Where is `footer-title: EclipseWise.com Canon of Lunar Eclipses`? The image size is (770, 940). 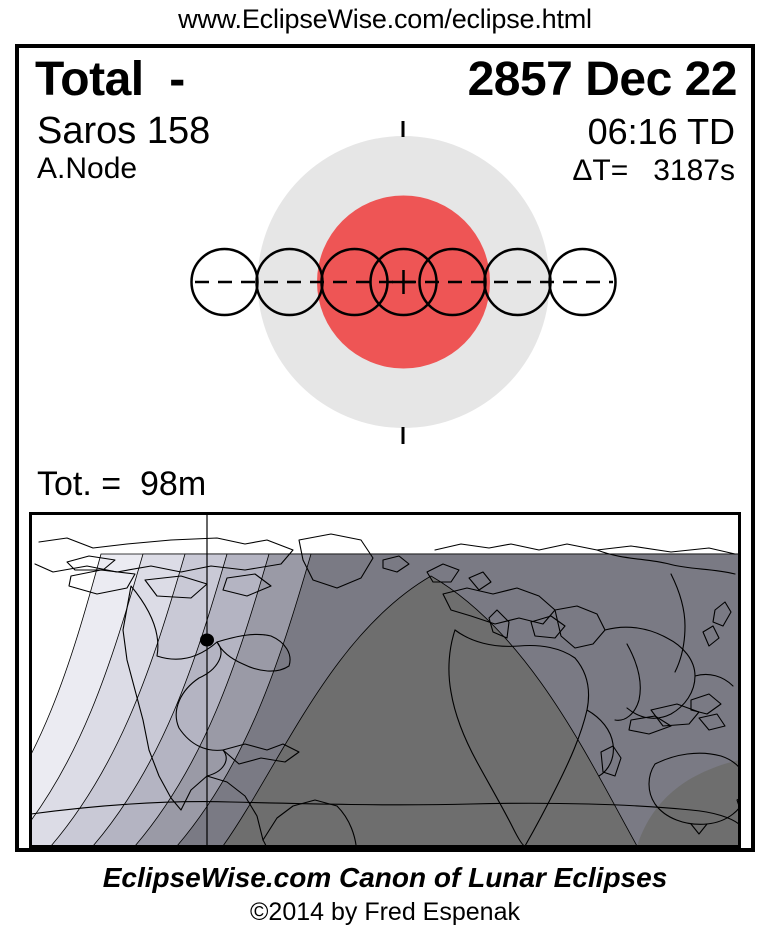 footer-title: EclipseWise.com Canon of Lunar Eclipses is located at coordinates (385, 877).